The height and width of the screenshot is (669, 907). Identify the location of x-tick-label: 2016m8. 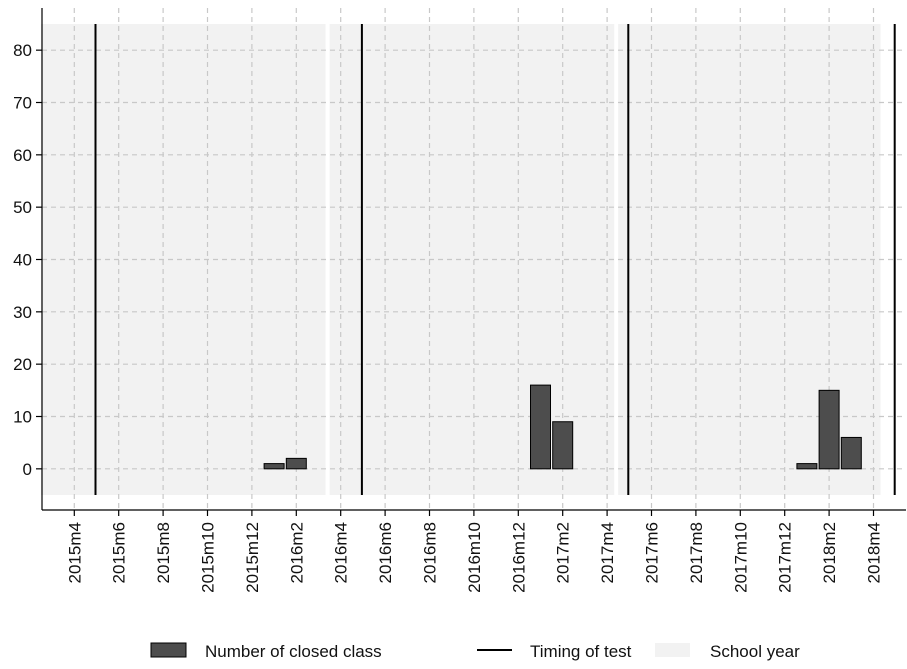
(430, 552).